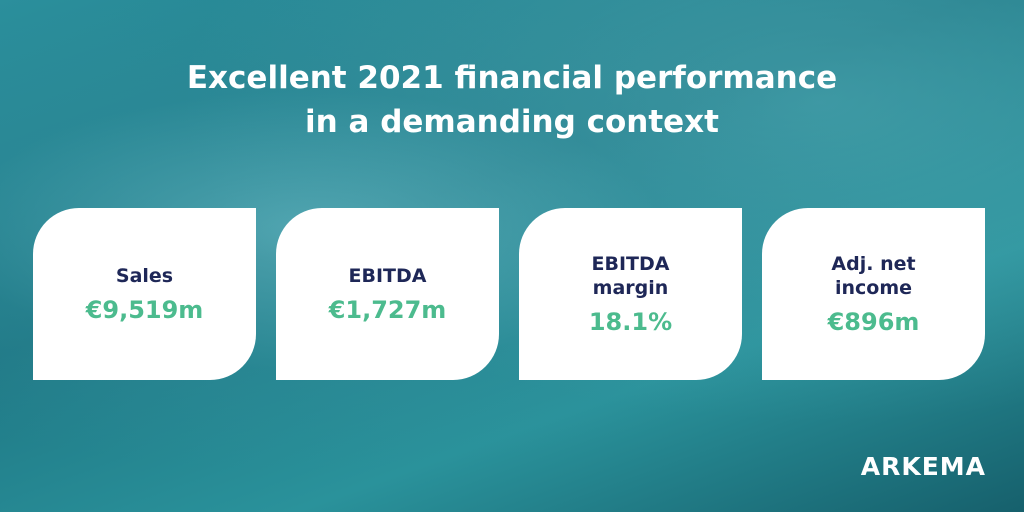  What do you see at coordinates (387, 294) in the screenshot?
I see `kpi-card: EBITDA €1,727m` at bounding box center [387, 294].